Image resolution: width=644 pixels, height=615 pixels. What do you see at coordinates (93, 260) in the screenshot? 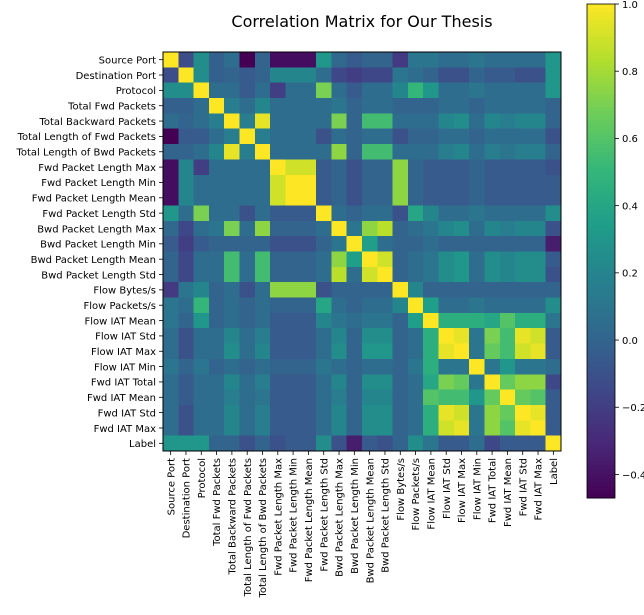
I see `y-tick-label: Bwd Packet Length Mean` at bounding box center [93, 260].